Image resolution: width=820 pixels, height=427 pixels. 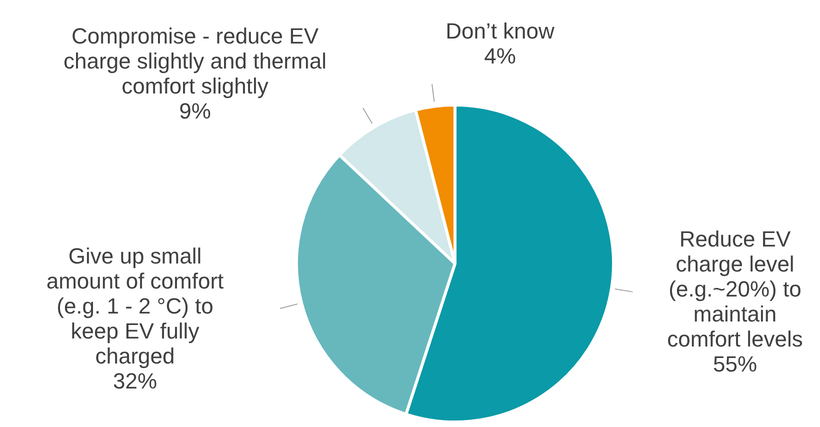 What do you see at coordinates (195, 61) in the screenshot?
I see `slice-label: Compromise - reduce EV charge slightly and thermal comfort slightly` at bounding box center [195, 61].